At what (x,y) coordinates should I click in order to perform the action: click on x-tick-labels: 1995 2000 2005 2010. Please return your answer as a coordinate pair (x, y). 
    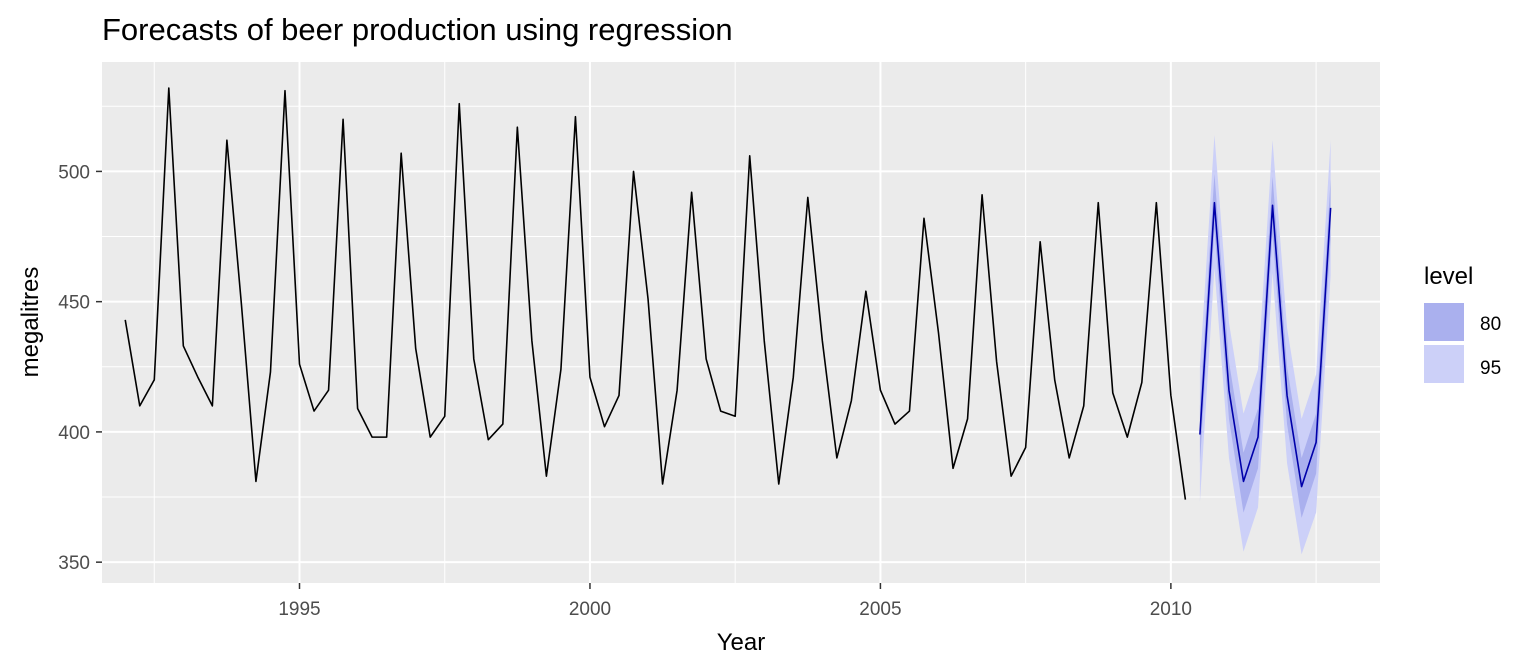
    Looking at the image, I should click on (735, 609).